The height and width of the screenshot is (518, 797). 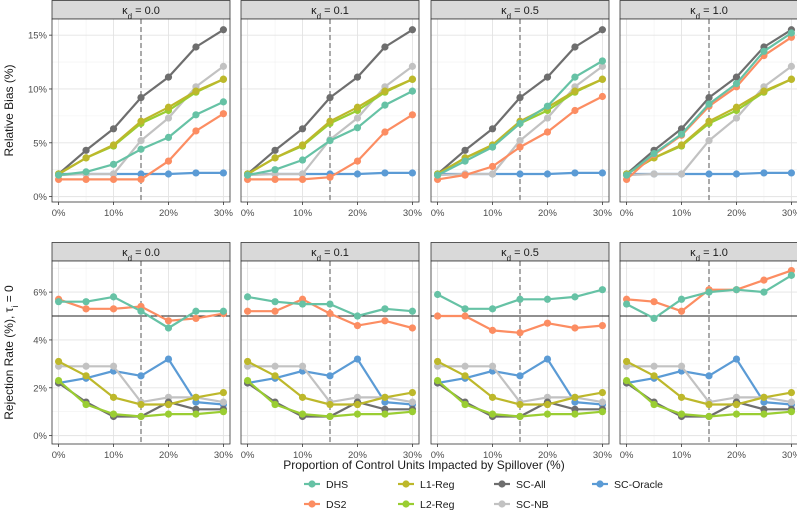 What do you see at coordinates (521, 351) in the screenshot?
I see `panel-rejection-3: κd = 0.5 0% 10% 20% 30%` at bounding box center [521, 351].